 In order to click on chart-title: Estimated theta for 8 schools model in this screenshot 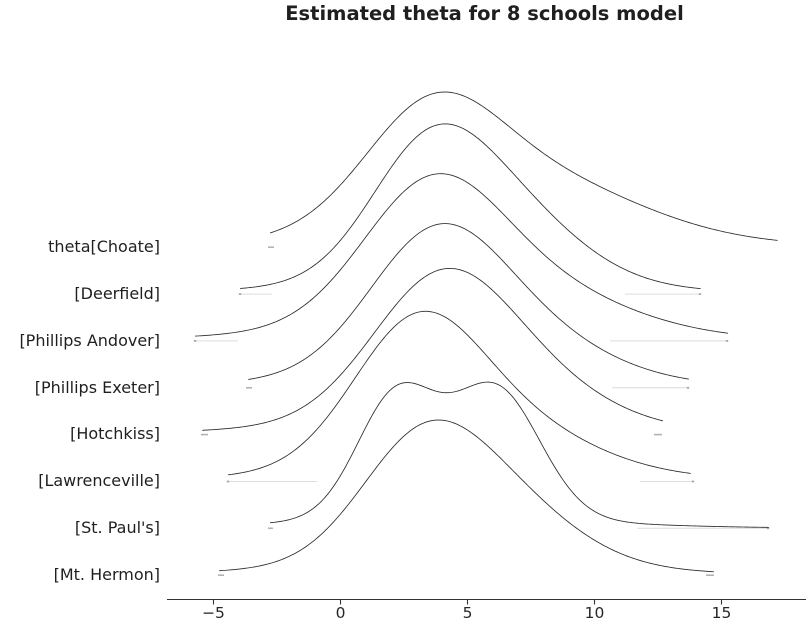, I will do `click(484, 13)`.